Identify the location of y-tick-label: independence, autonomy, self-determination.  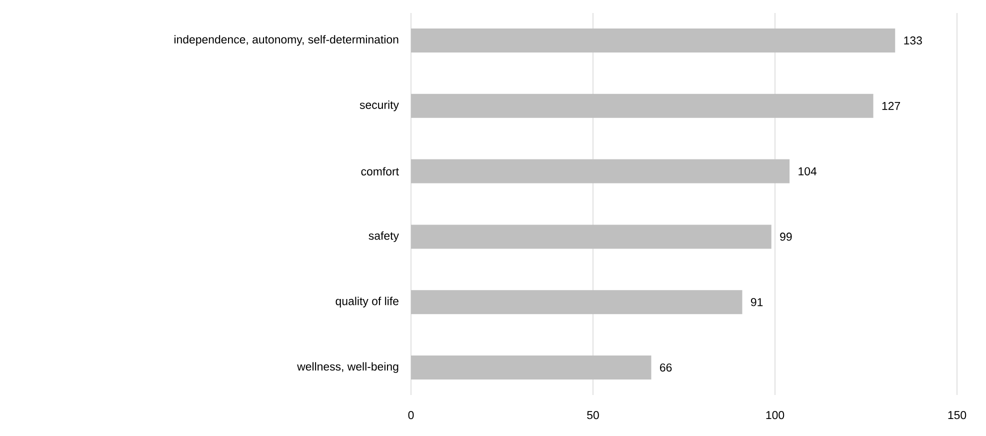
(286, 40).